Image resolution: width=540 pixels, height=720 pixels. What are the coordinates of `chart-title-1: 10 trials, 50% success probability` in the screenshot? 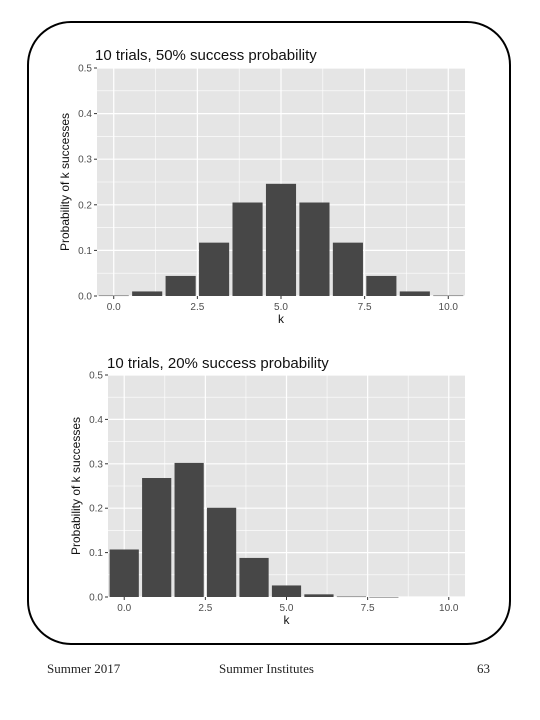 It's located at (206, 55).